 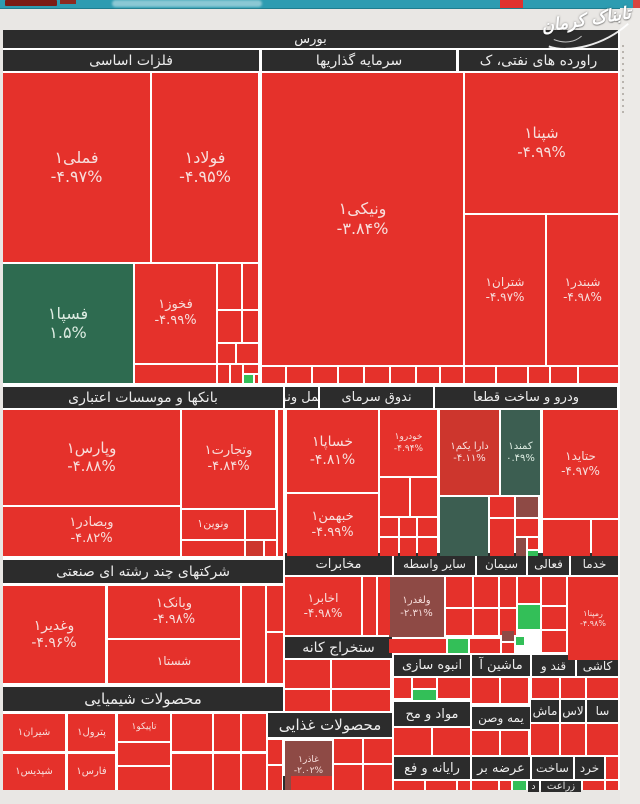 What do you see at coordinates (205, 167) in the screenshot?
I see `stock-foolad: فولاد۱ -۴.۹۵%` at bounding box center [205, 167].